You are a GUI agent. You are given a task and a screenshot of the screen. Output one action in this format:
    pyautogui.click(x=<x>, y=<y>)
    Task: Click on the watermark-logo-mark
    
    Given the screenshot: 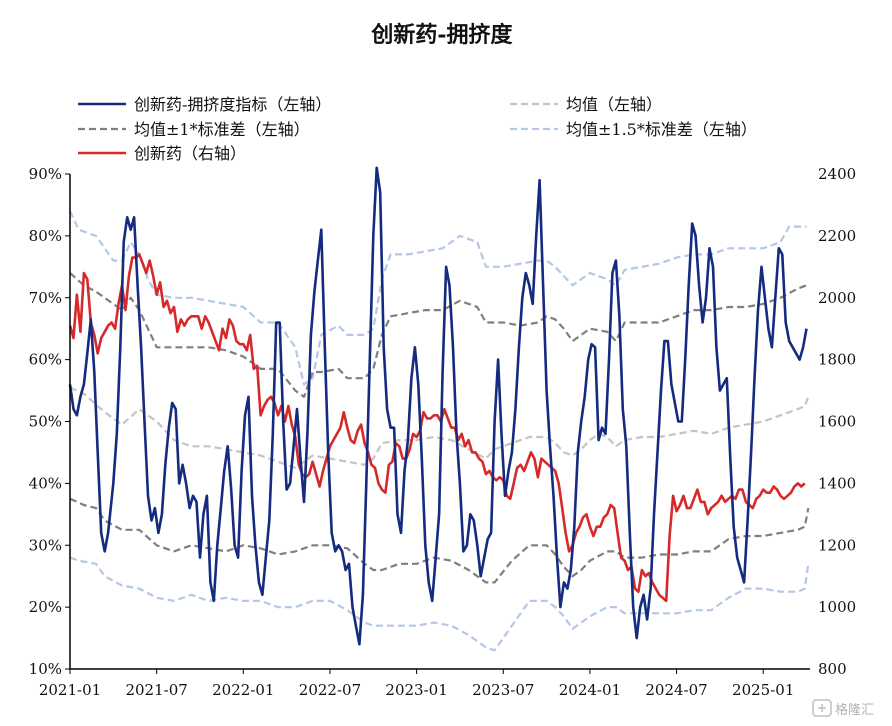 What is the action you would take?
    pyautogui.click(x=822, y=708)
    